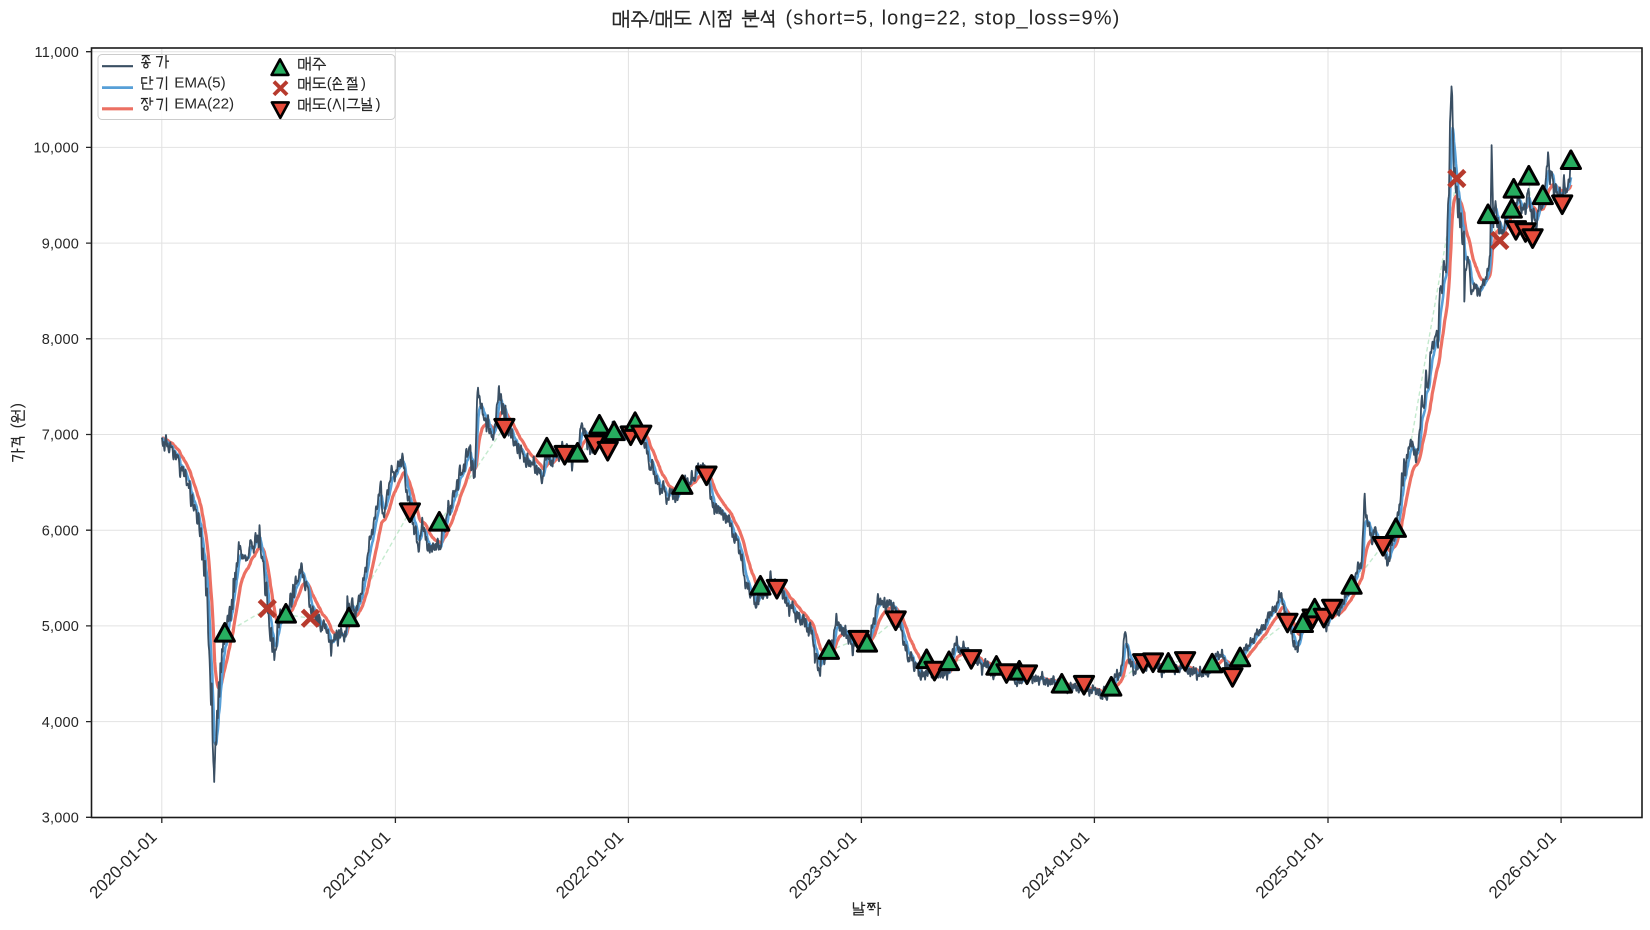  Describe the element at coordinates (60, 244) in the screenshot. I see `svg-text: 9,000` at that location.